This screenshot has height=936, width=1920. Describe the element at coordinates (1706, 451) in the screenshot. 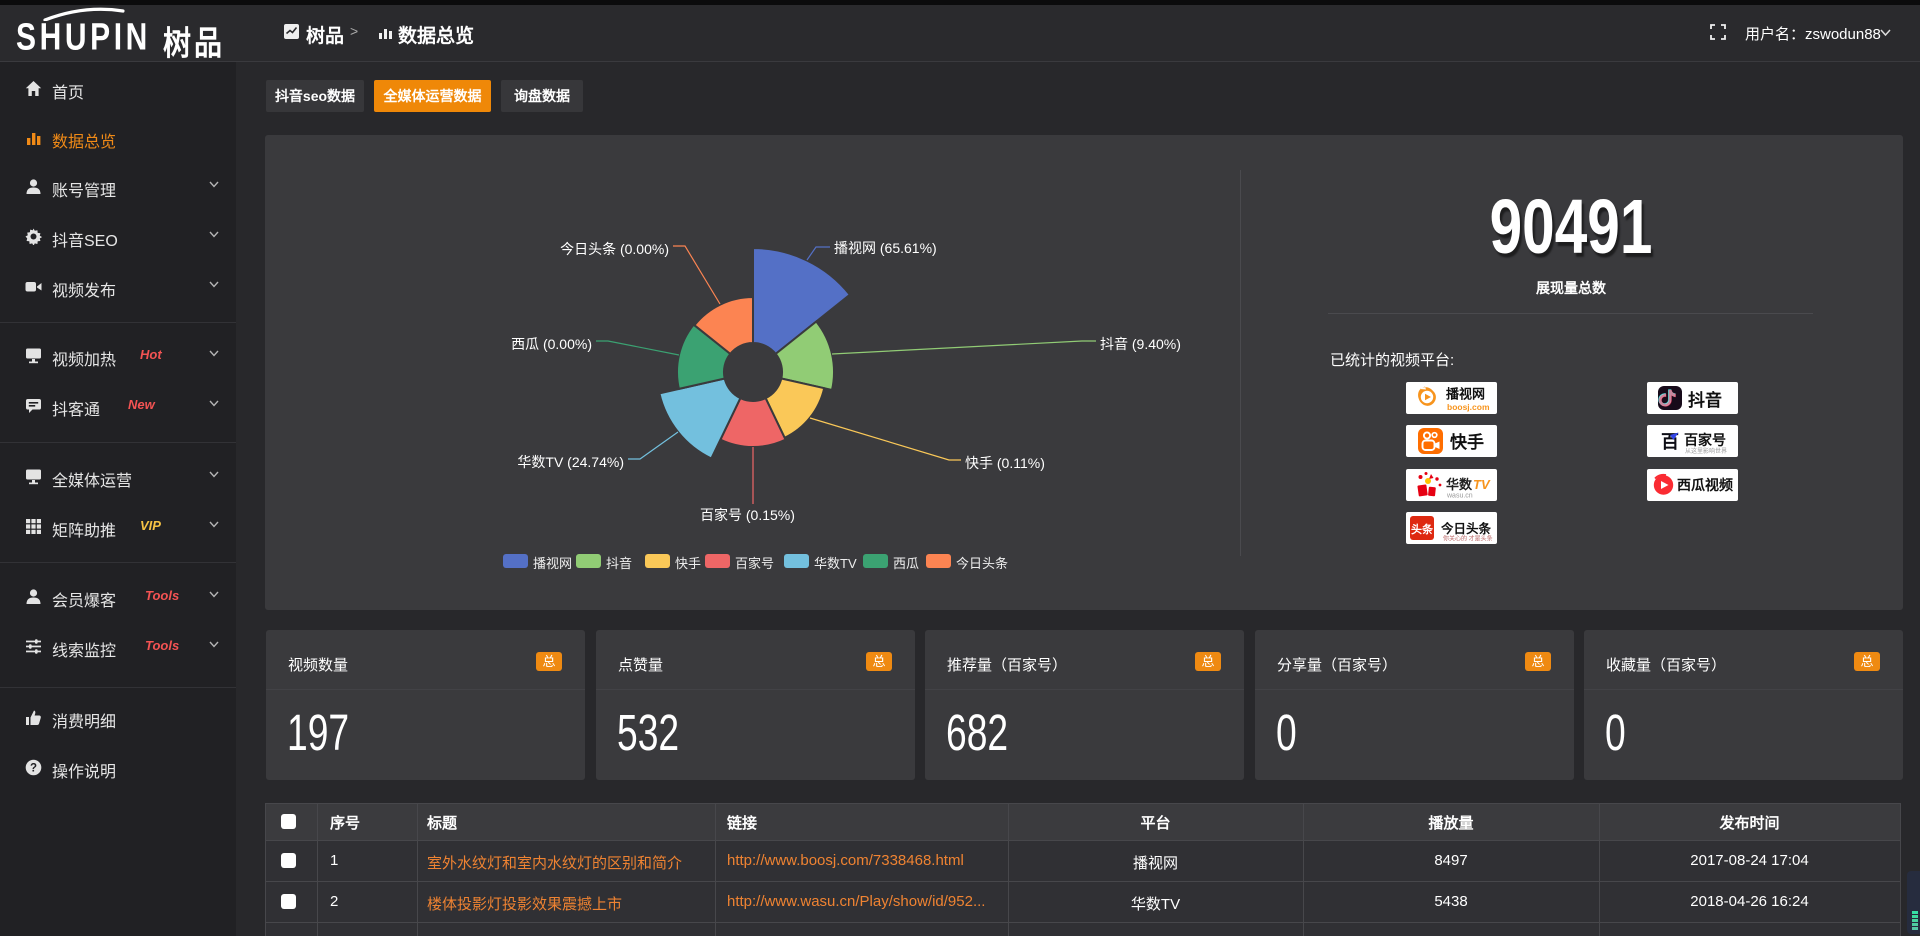

I see `svg-text: 从这里影响世界` at that location.